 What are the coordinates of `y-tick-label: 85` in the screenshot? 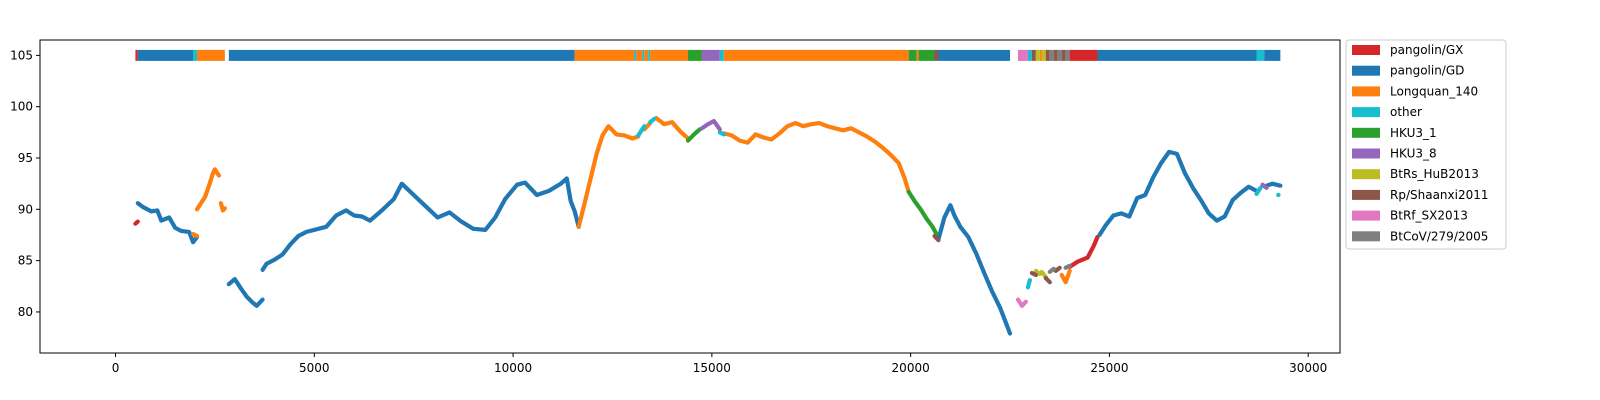 It's located at (25, 261).